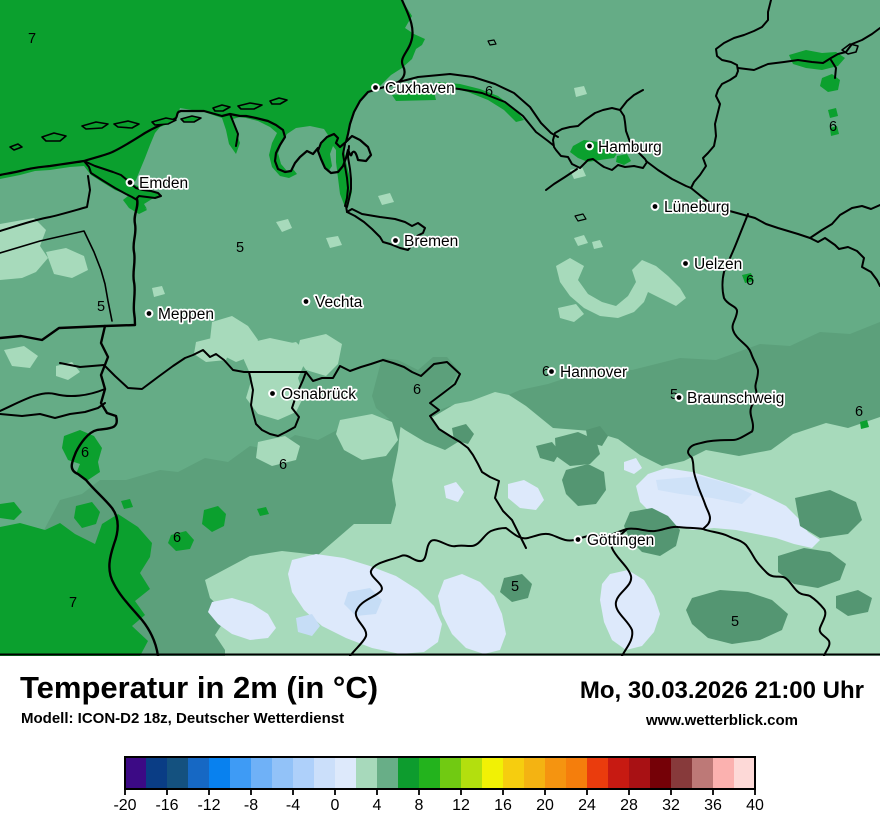 The image size is (880, 830). Describe the element at coordinates (630, 147) in the screenshot. I see `svg-text: Hamburg` at that location.